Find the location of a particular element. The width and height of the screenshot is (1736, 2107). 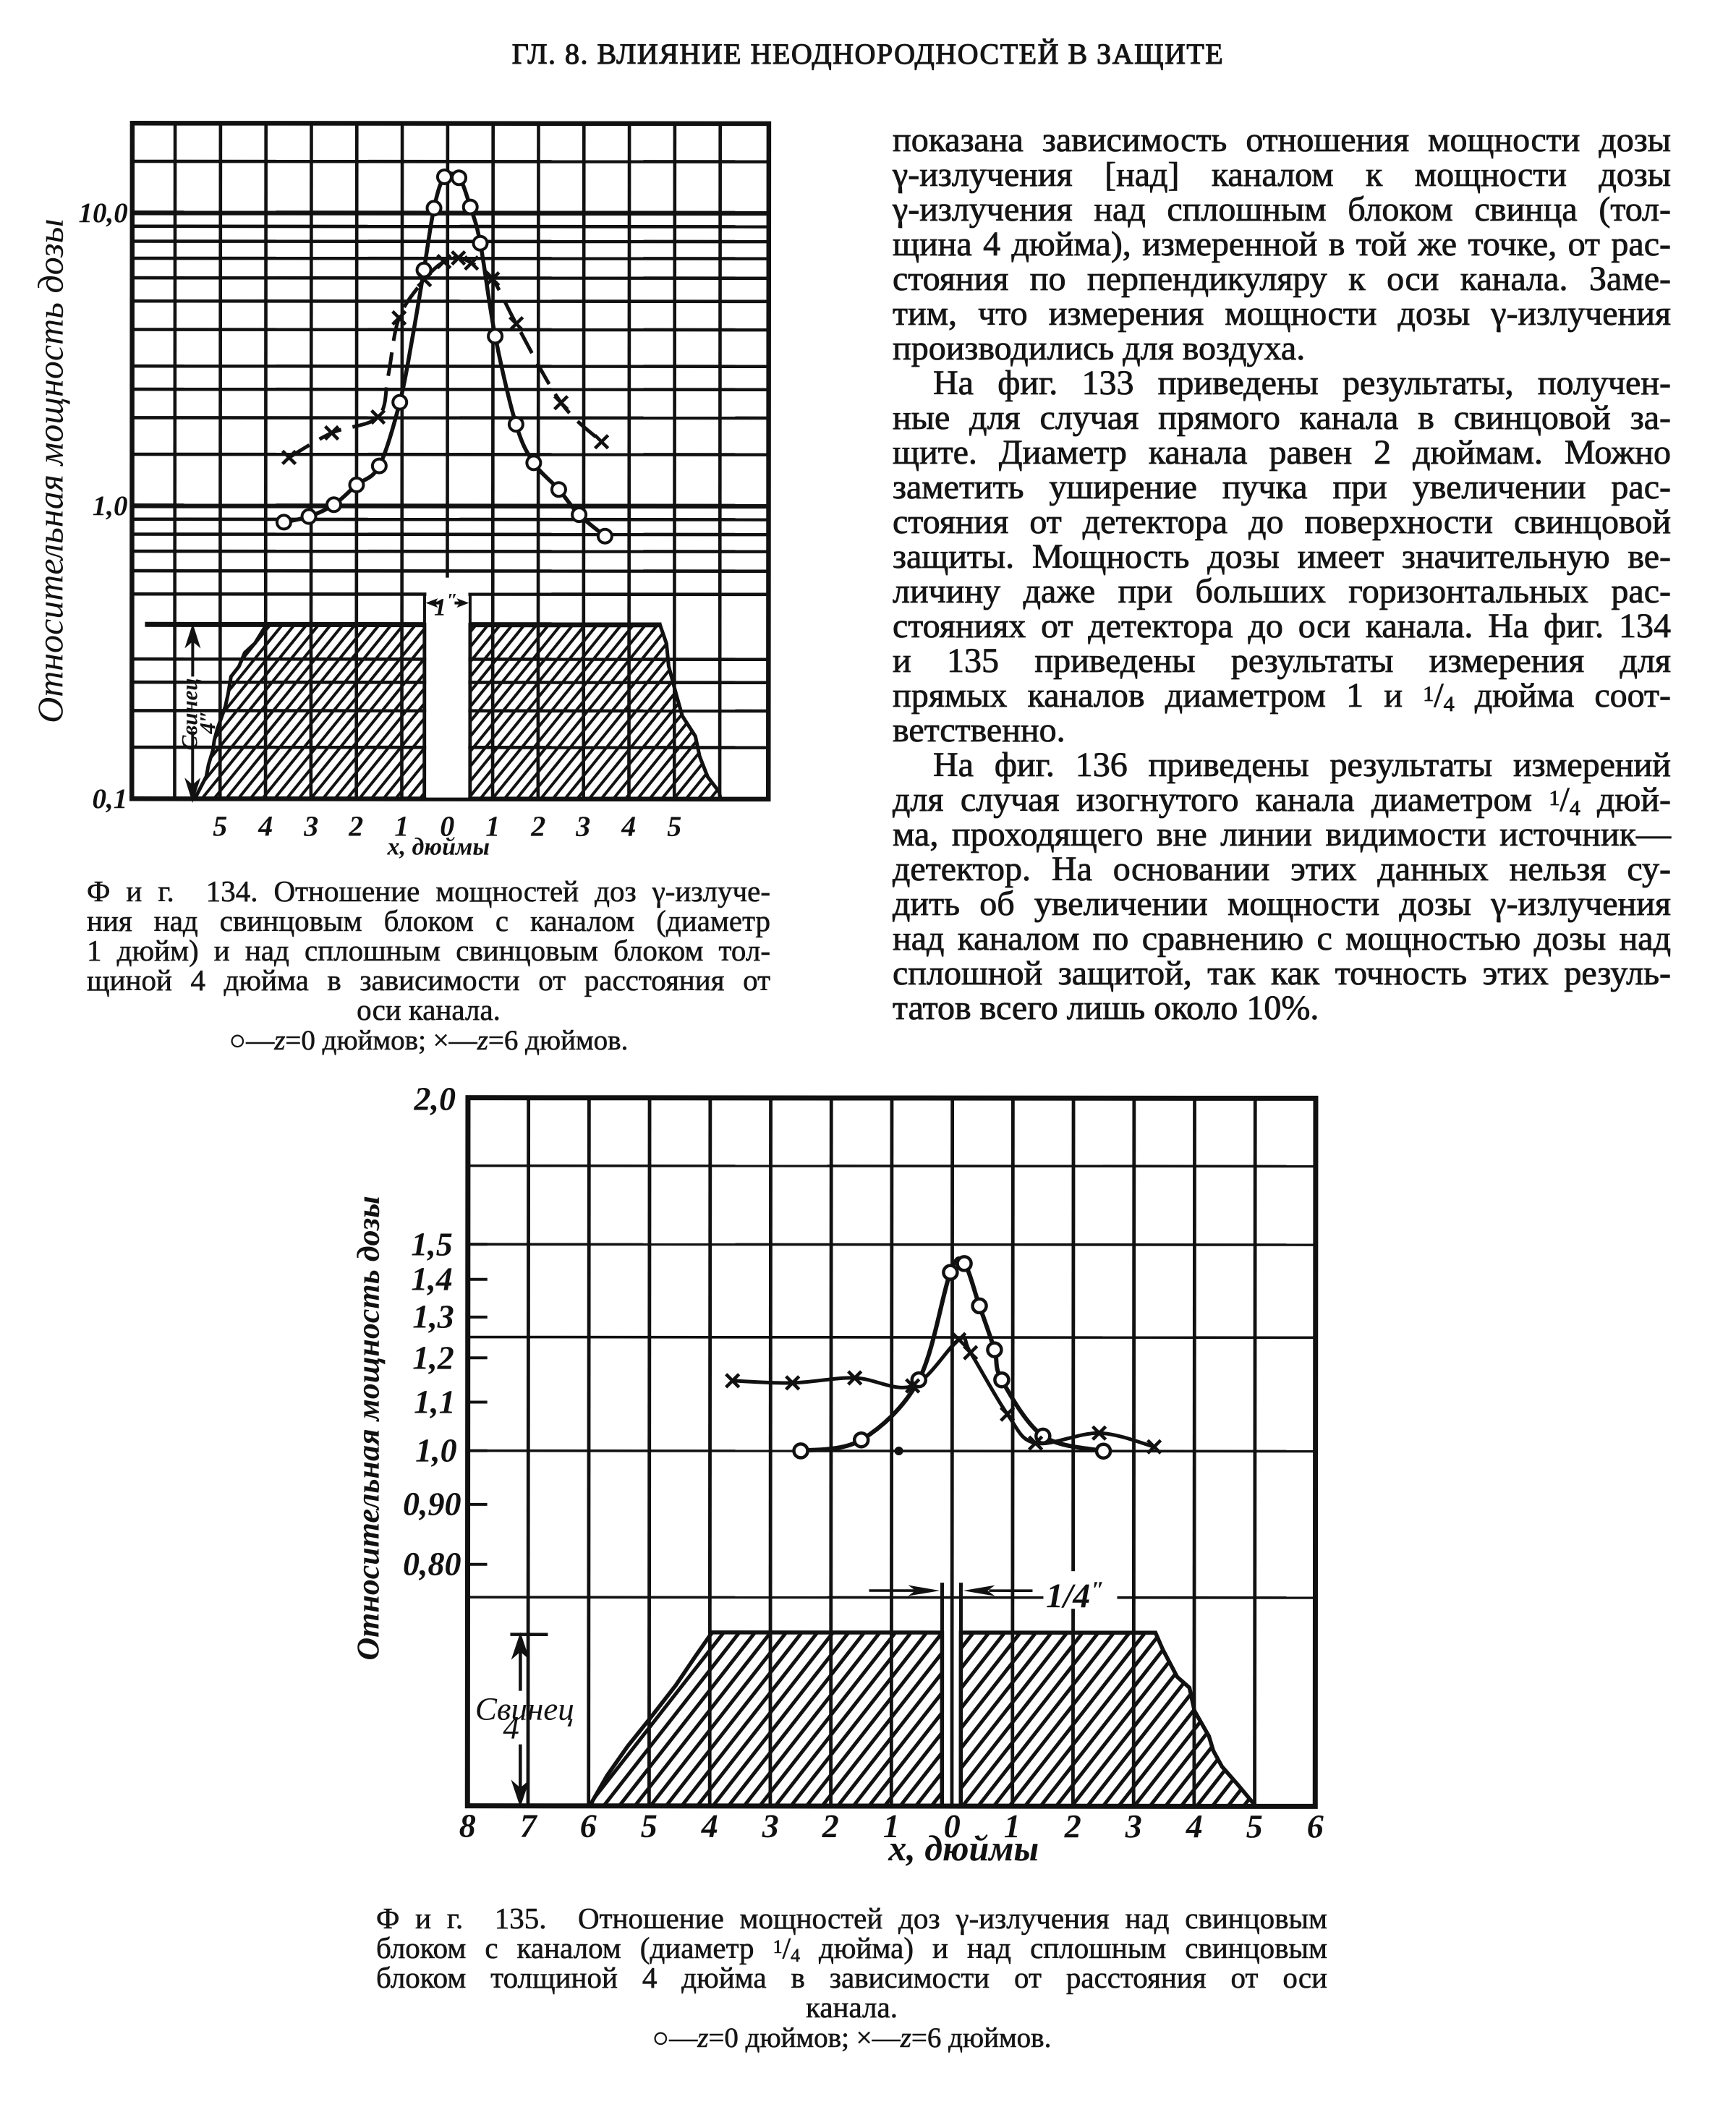

svg-text: 1,3 is located at coordinates (433, 1317).